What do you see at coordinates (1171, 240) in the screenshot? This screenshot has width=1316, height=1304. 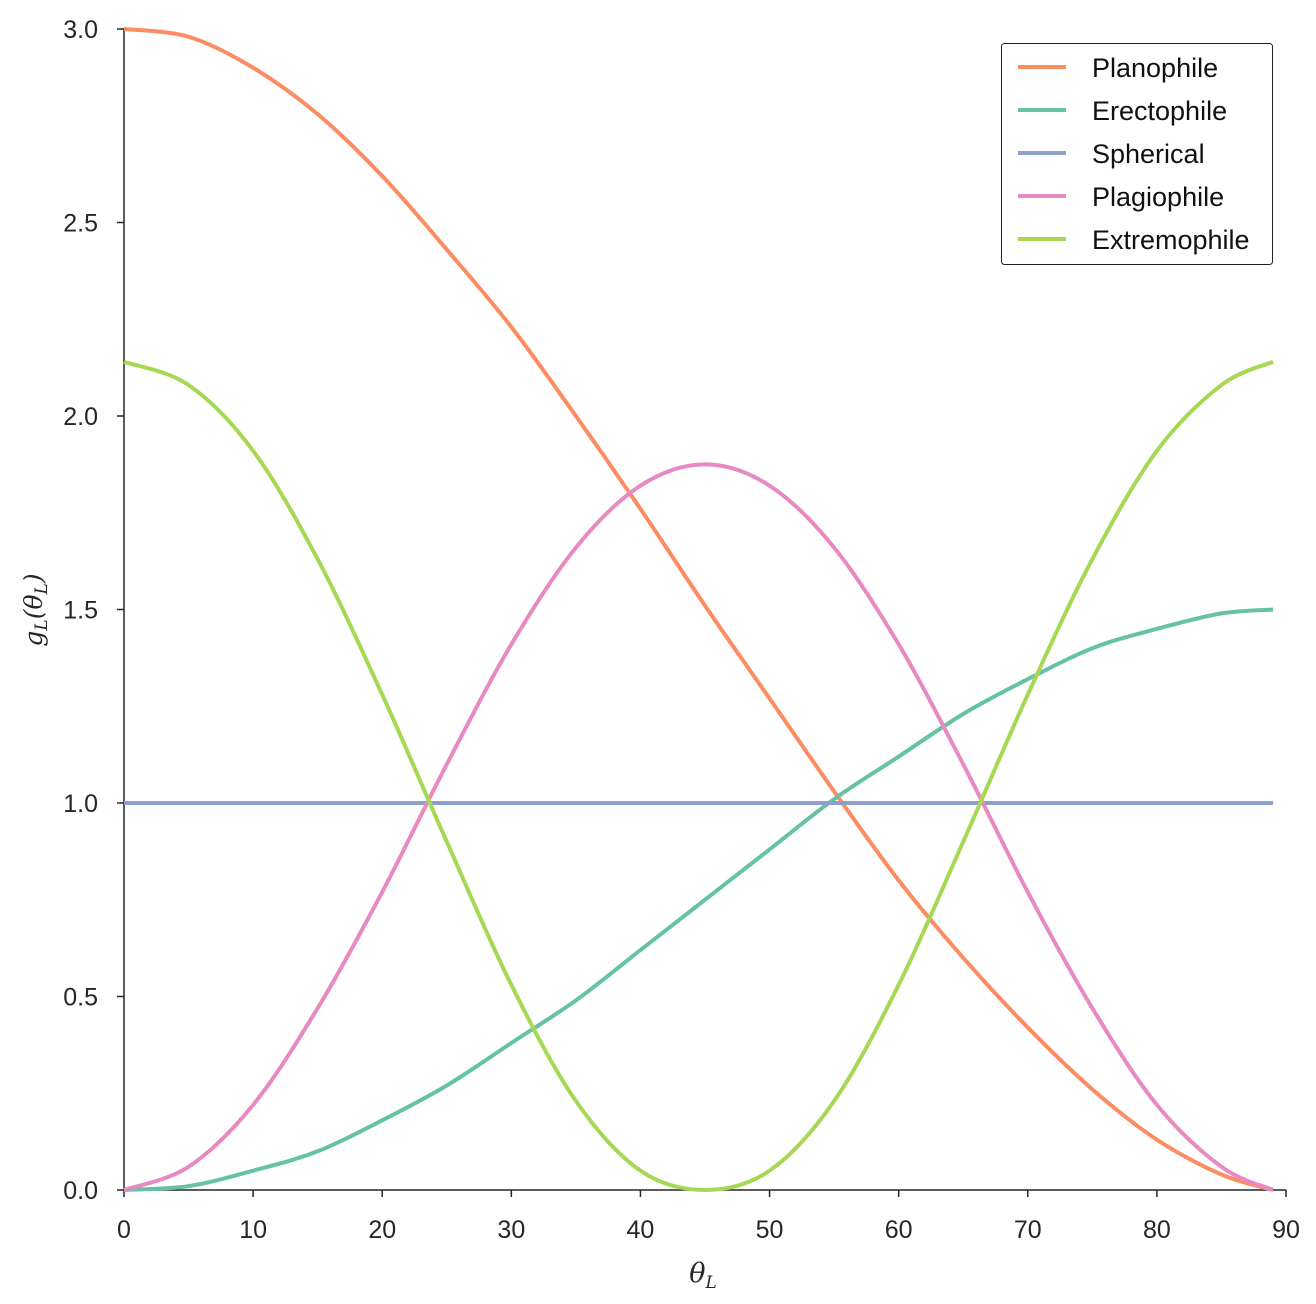 I see `legend-label: Extremophile` at bounding box center [1171, 240].